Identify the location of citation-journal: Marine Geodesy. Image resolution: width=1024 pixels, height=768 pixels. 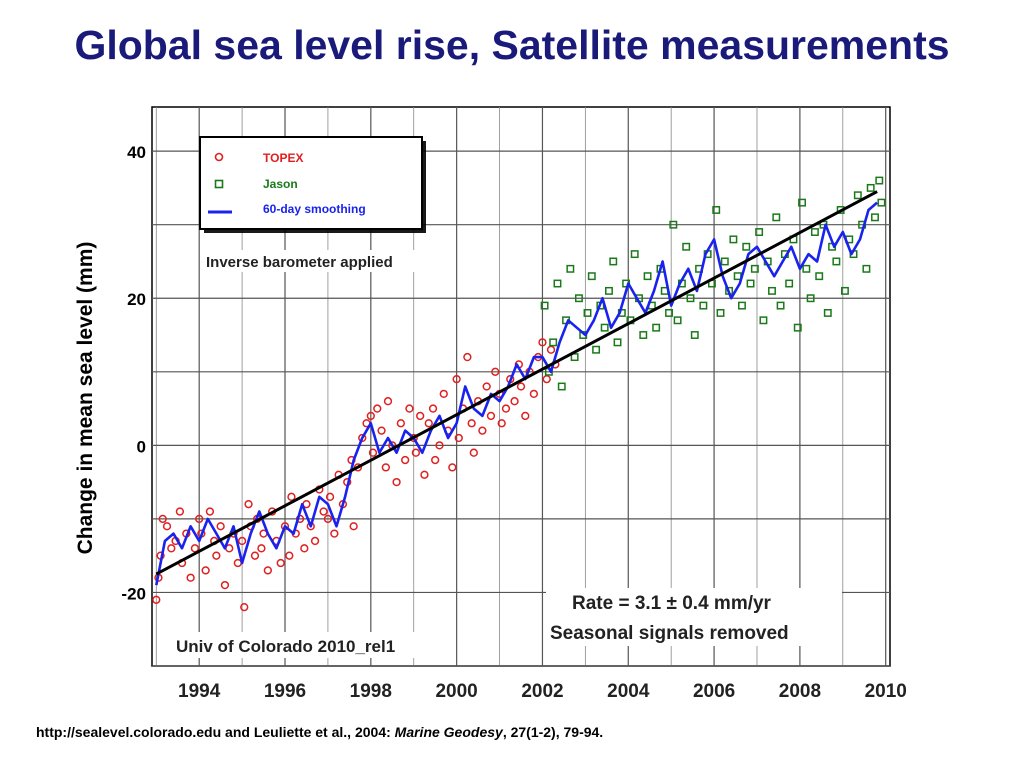
(448, 732).